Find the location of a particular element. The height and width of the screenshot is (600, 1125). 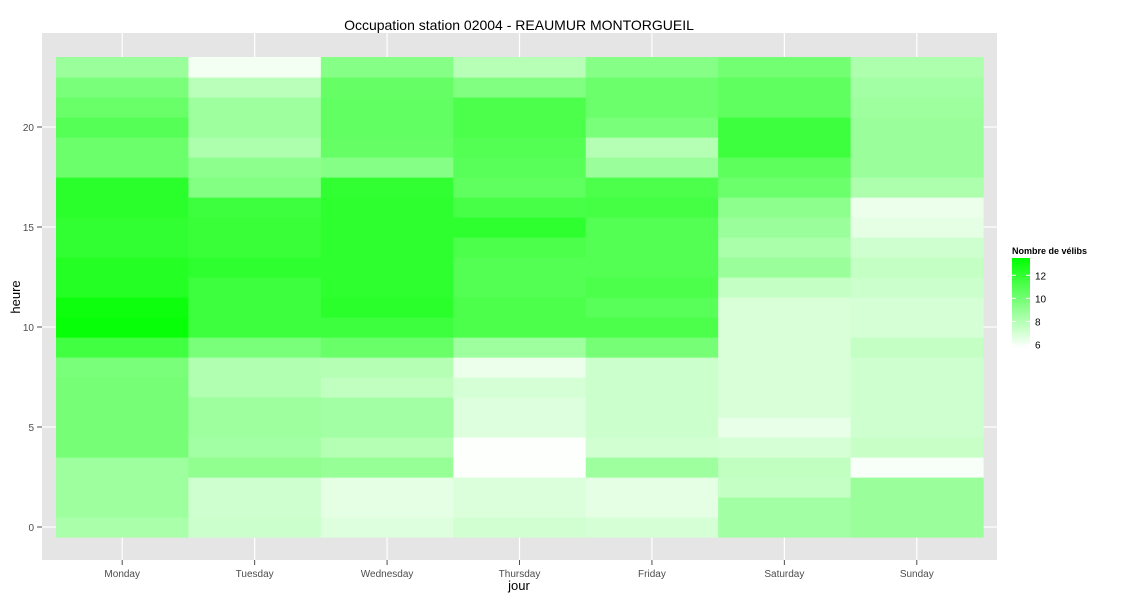

y-axis-label: heure is located at coordinates (15, 296).